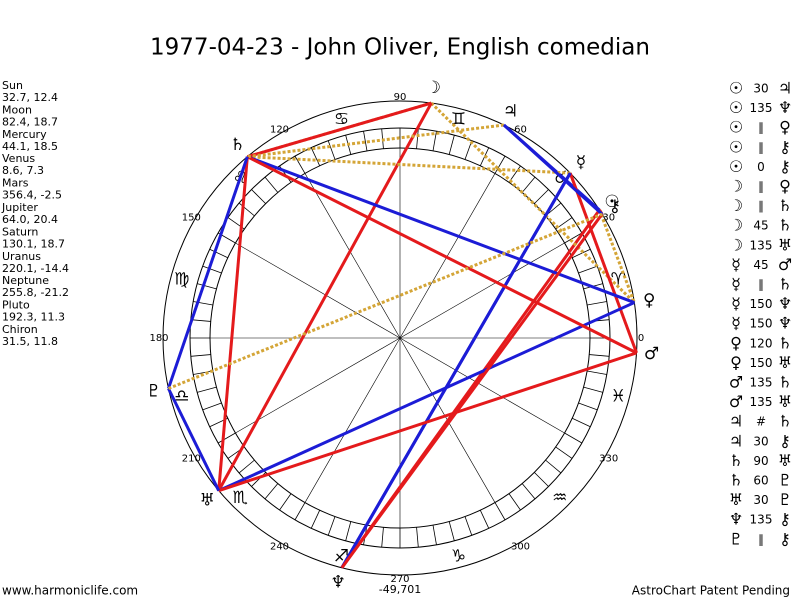 Image resolution: width=800 pixels, height=600 pixels. What do you see at coordinates (20, 231) in the screenshot?
I see `planet-name: Saturn` at bounding box center [20, 231].